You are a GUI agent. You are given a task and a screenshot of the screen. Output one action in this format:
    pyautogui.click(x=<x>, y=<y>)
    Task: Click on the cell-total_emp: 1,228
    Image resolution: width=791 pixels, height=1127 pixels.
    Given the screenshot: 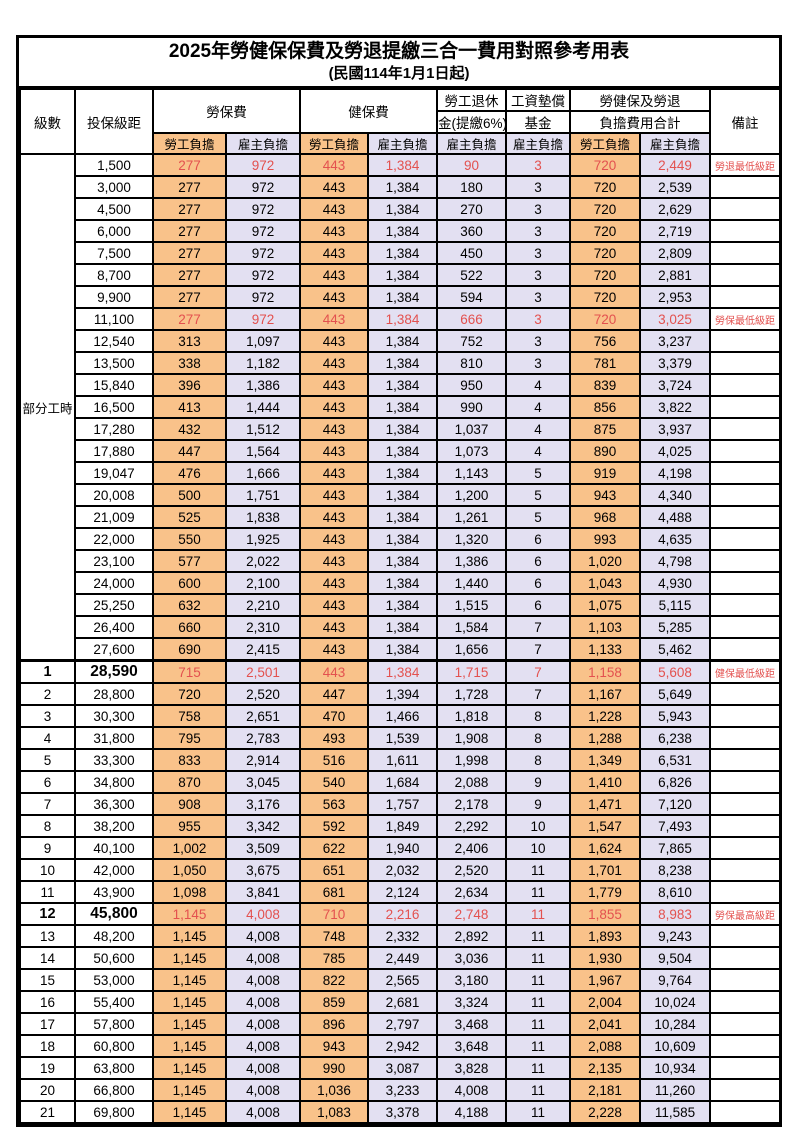 What is the action you would take?
    pyautogui.click(x=605, y=716)
    